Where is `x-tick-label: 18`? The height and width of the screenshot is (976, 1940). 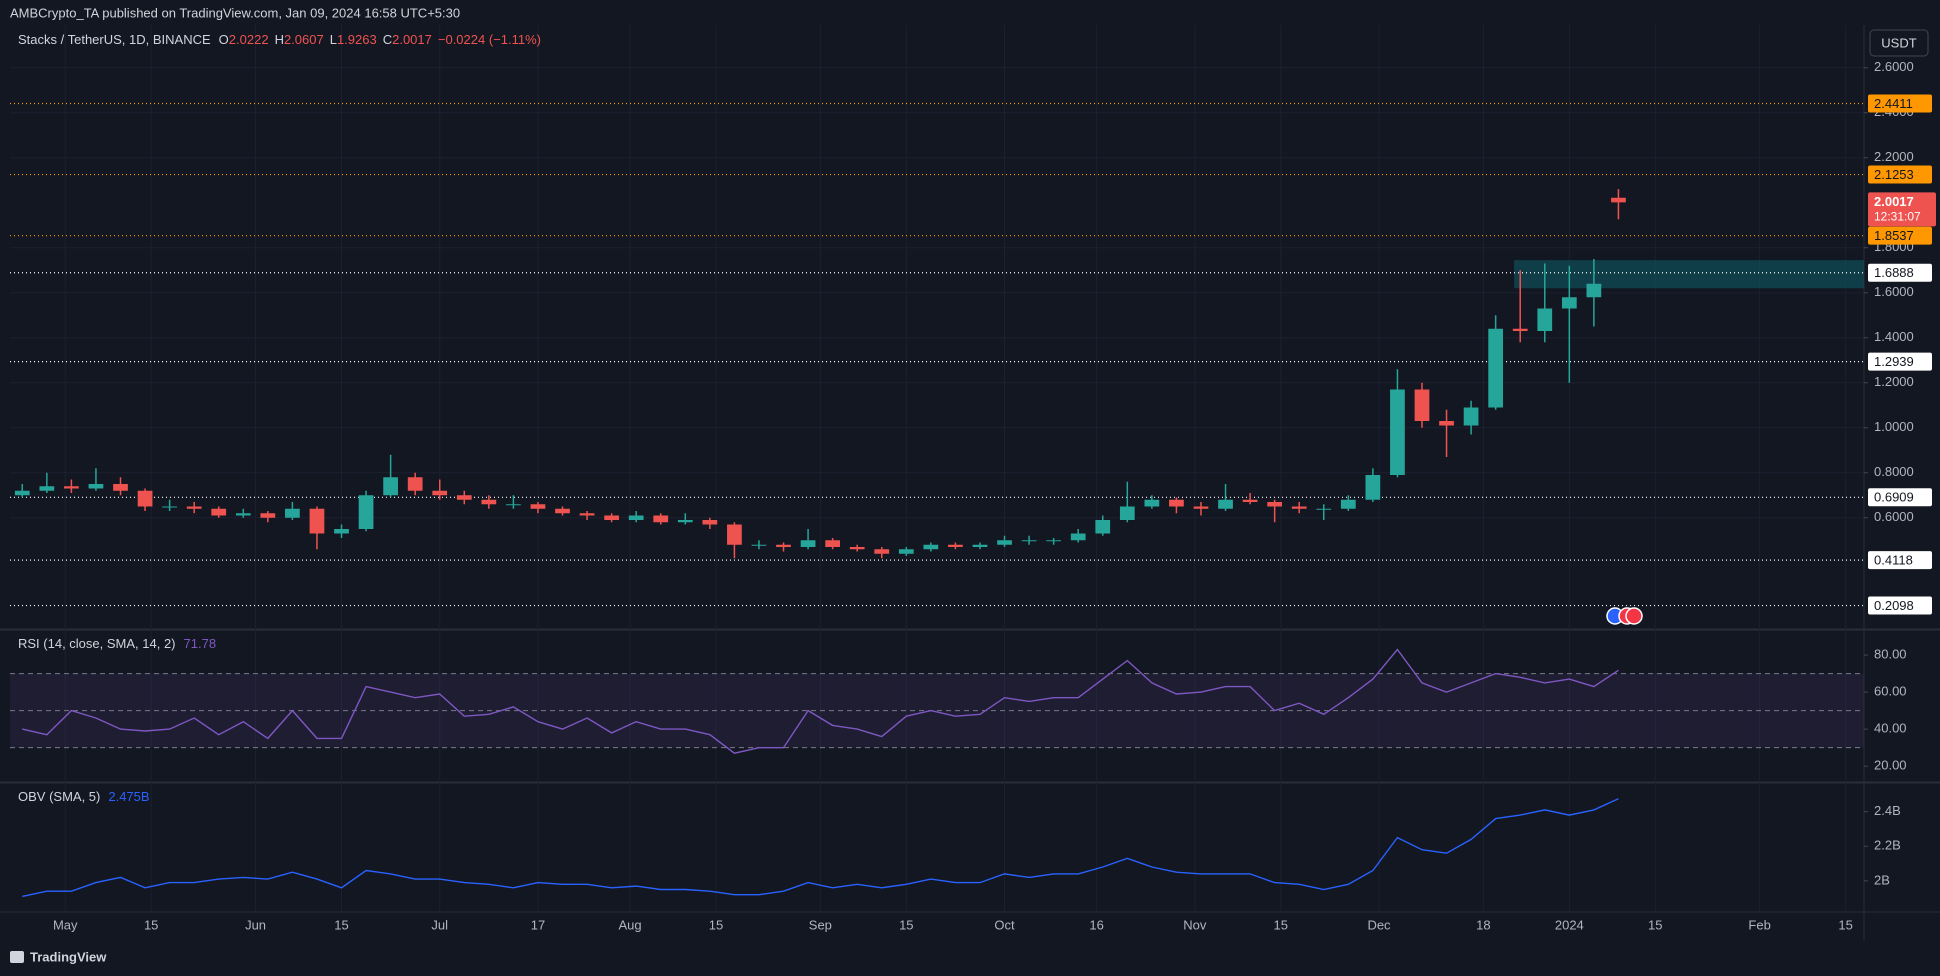 x-tick-label: 18 is located at coordinates (1483, 924).